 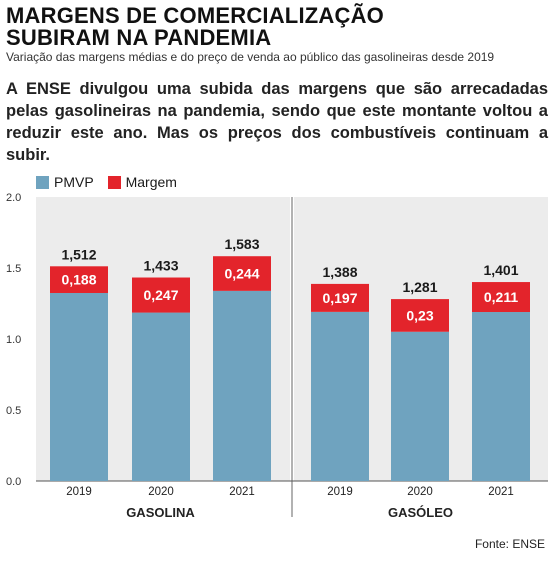 What do you see at coordinates (151, 182) in the screenshot?
I see `legend-label-margem: Margem` at bounding box center [151, 182].